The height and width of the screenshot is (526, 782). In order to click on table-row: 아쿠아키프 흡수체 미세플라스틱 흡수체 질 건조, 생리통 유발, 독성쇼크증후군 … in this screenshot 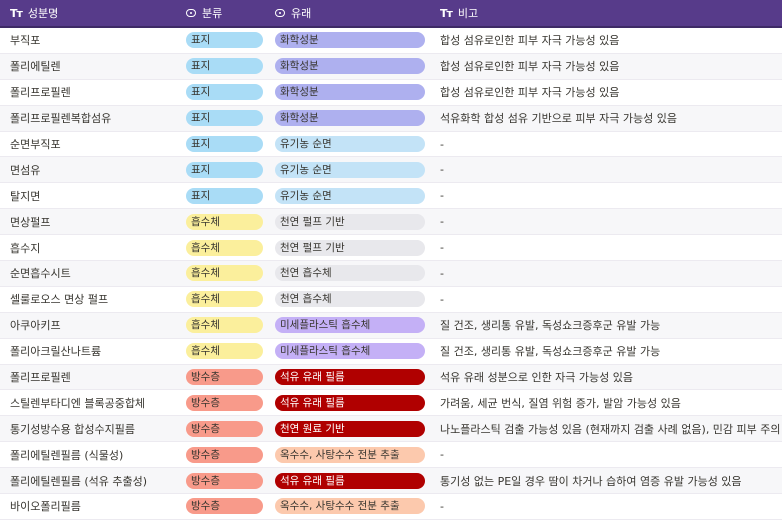, I will do `click(391, 325)`.